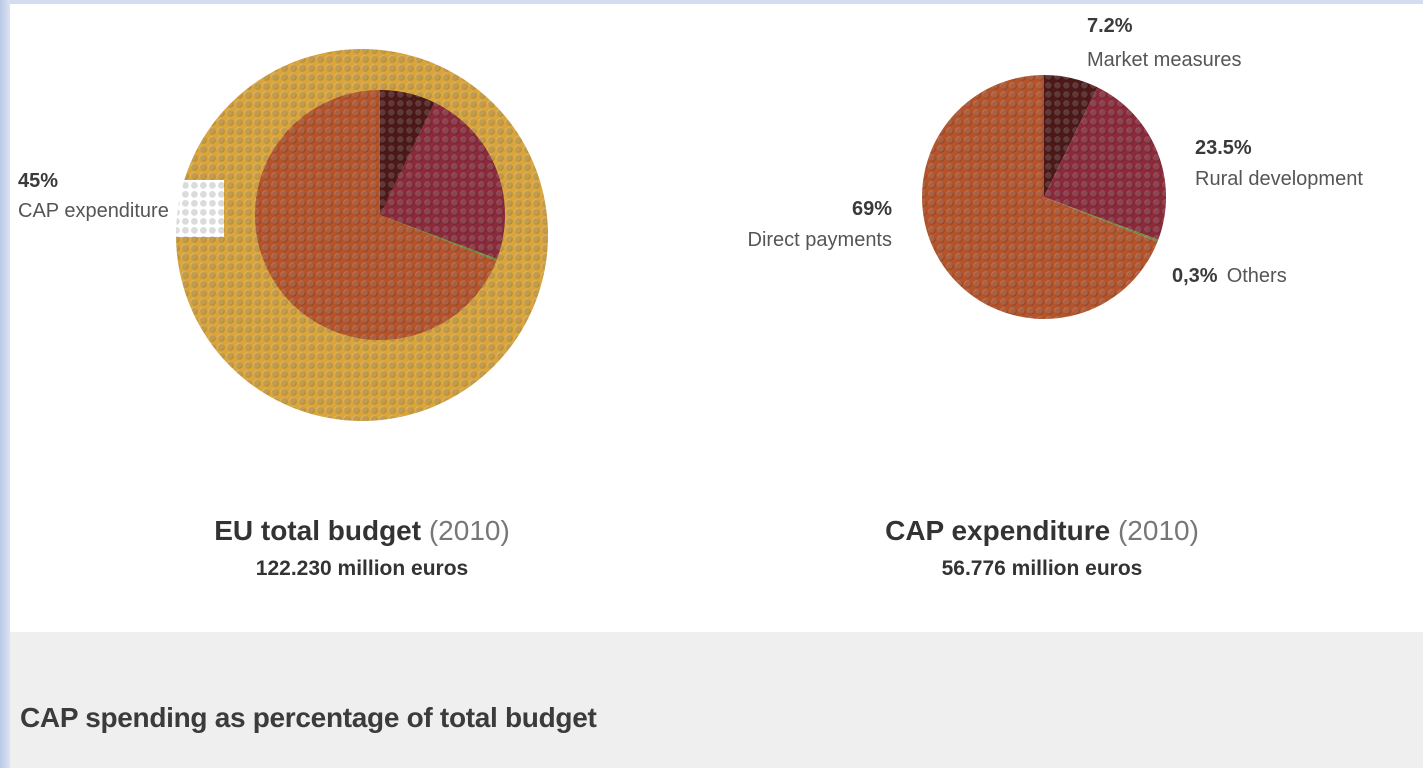  What do you see at coordinates (1164, 60) in the screenshot?
I see `market-measures-name-label: Market measures` at bounding box center [1164, 60].